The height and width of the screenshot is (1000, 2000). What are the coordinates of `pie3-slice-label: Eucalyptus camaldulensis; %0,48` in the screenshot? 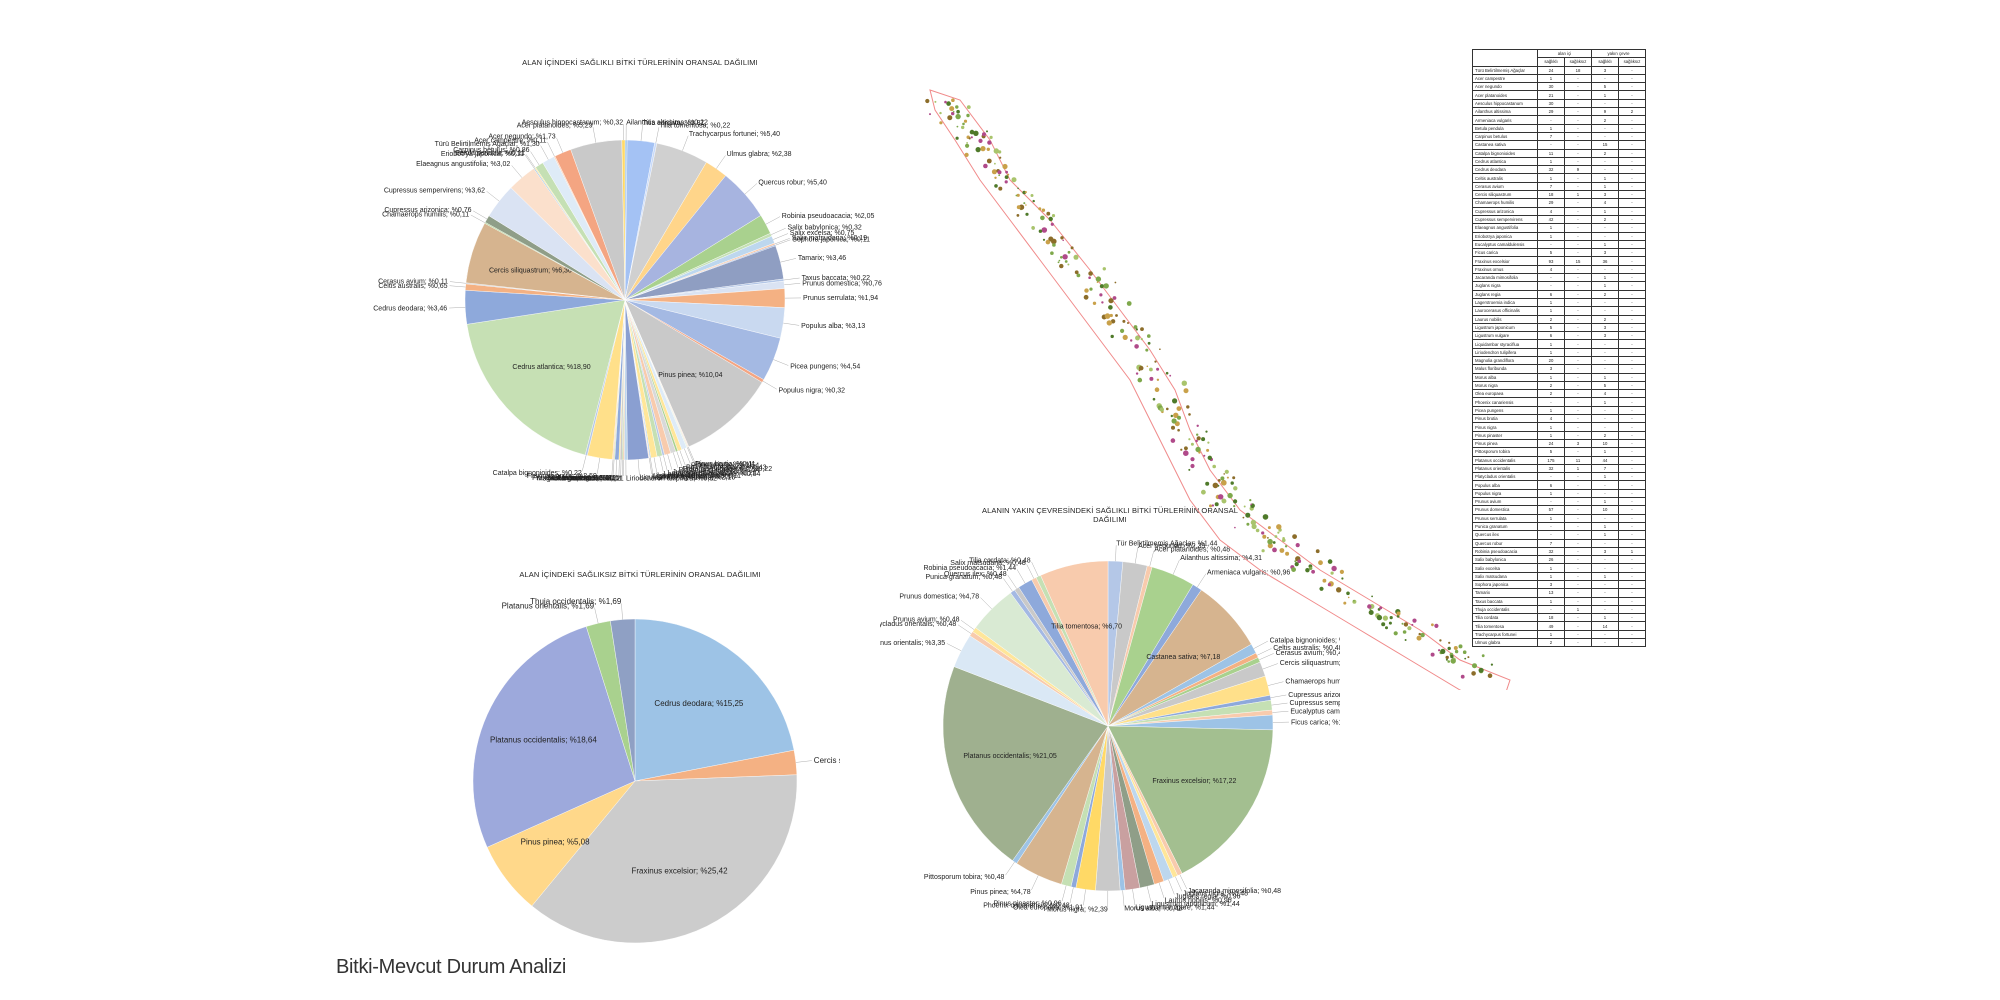 It's located at (1315, 711).